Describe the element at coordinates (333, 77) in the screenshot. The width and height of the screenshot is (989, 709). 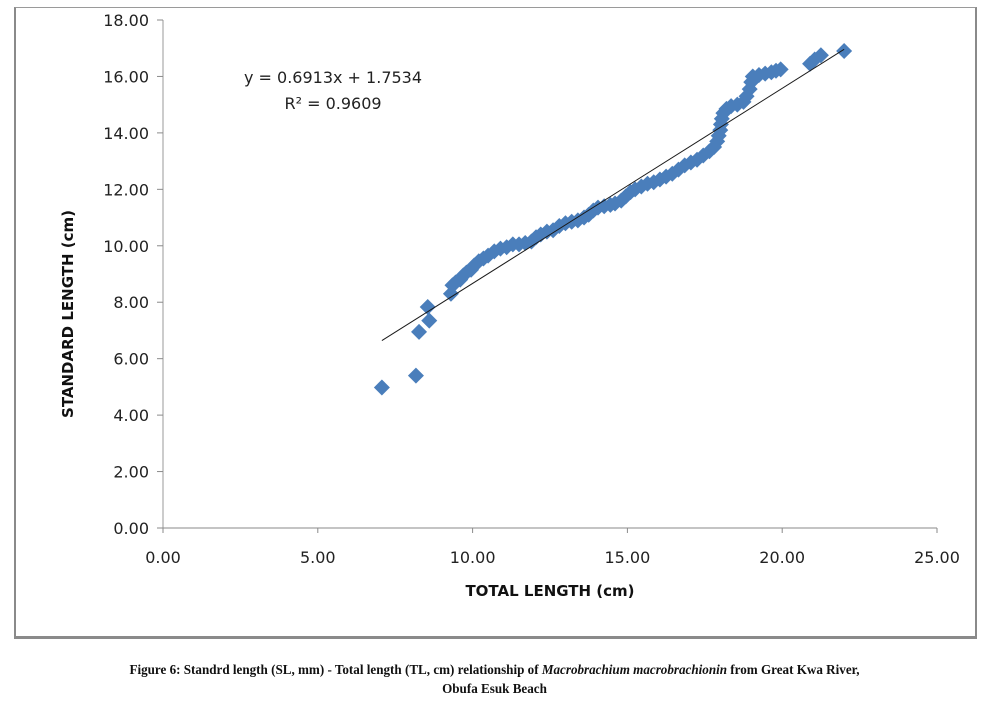
I see `trendline-equation: y = 0.6913x + 1.7534` at that location.